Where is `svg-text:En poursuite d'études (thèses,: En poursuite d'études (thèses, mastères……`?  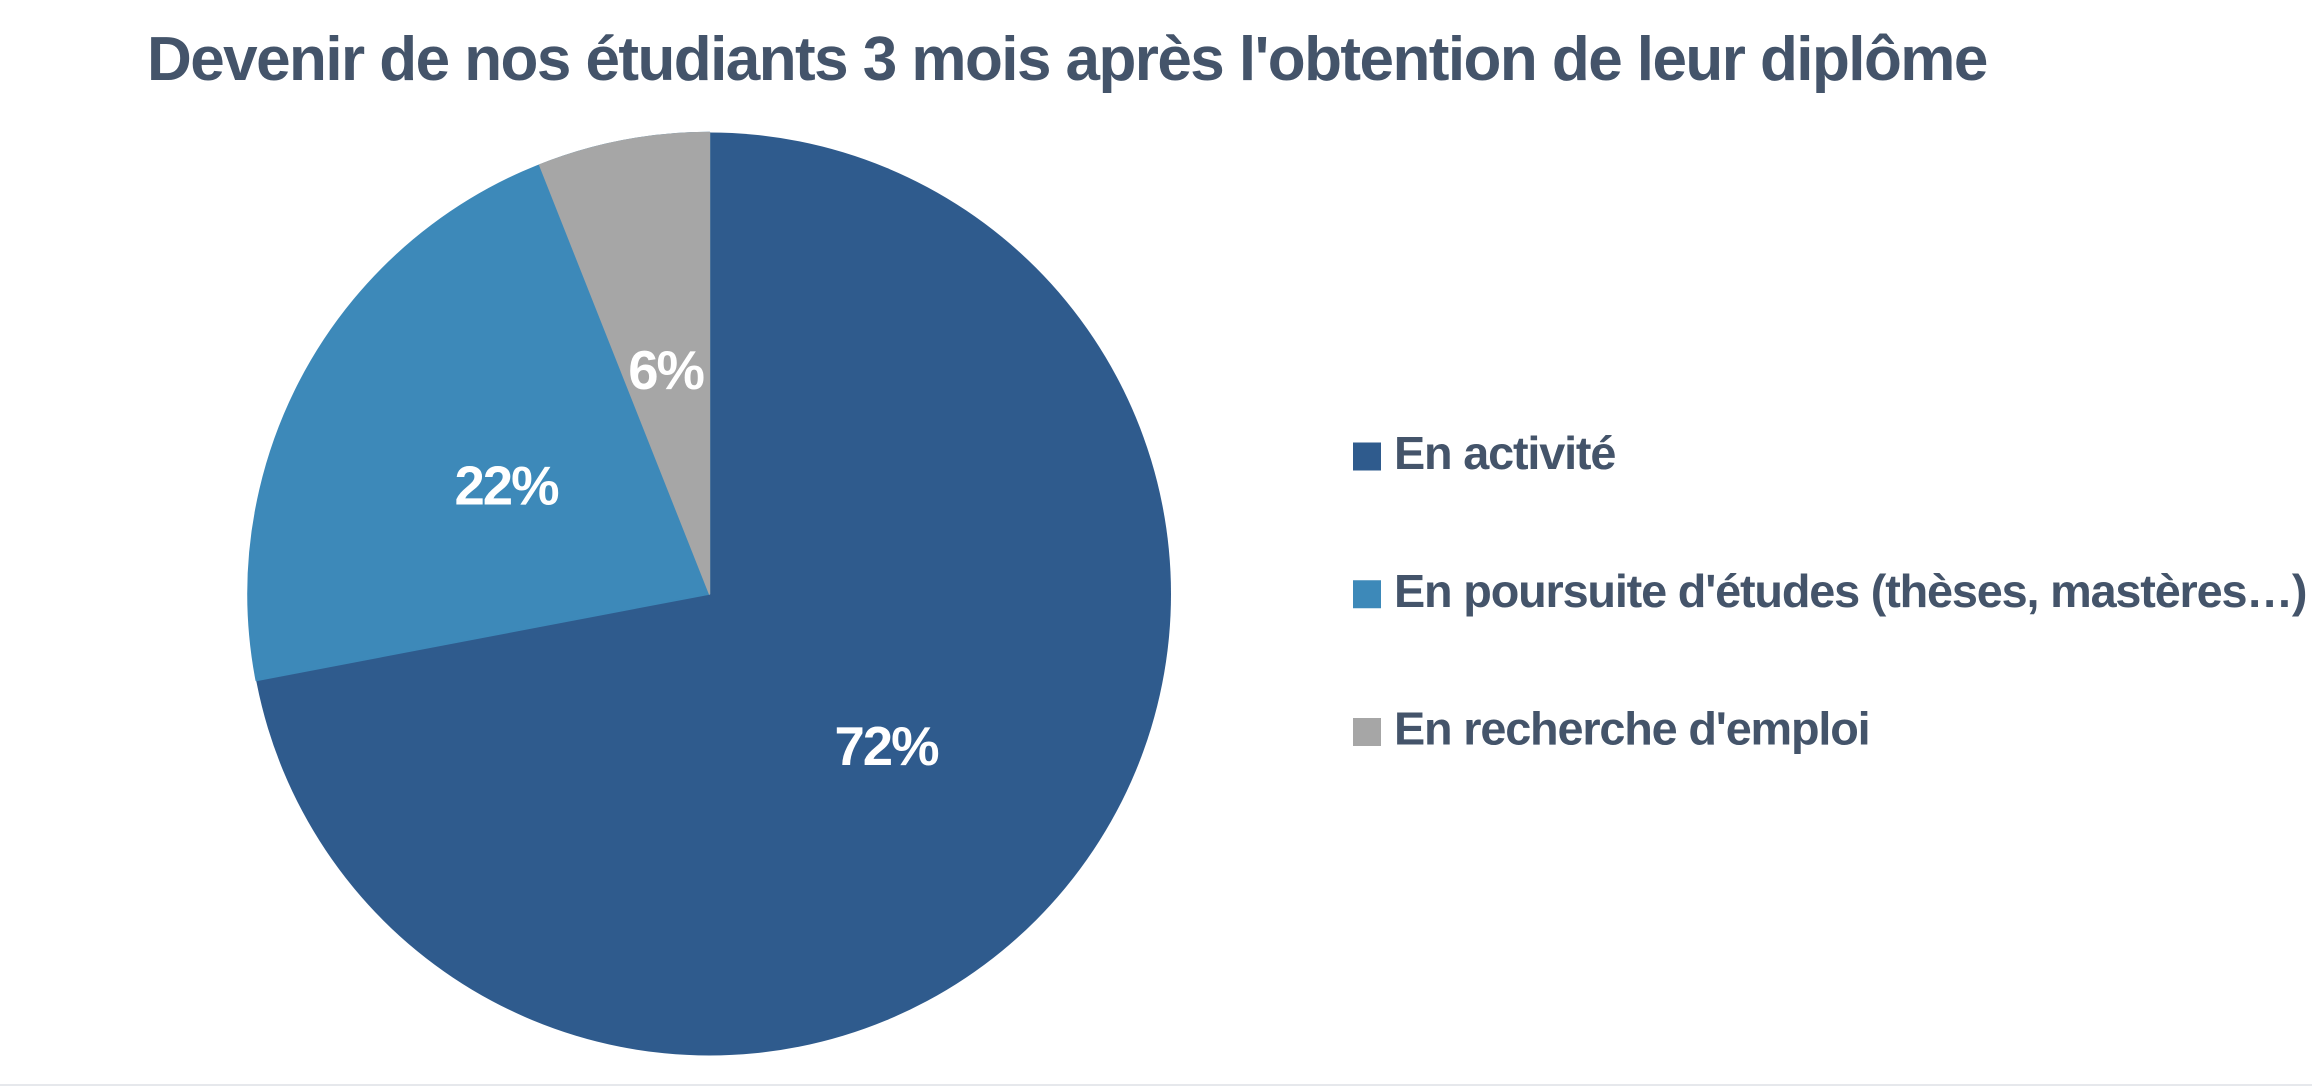
svg-text:En poursuite d'études (thèses,: En poursuite d'études (thèses, mastères…… is located at coordinates (1850, 591).